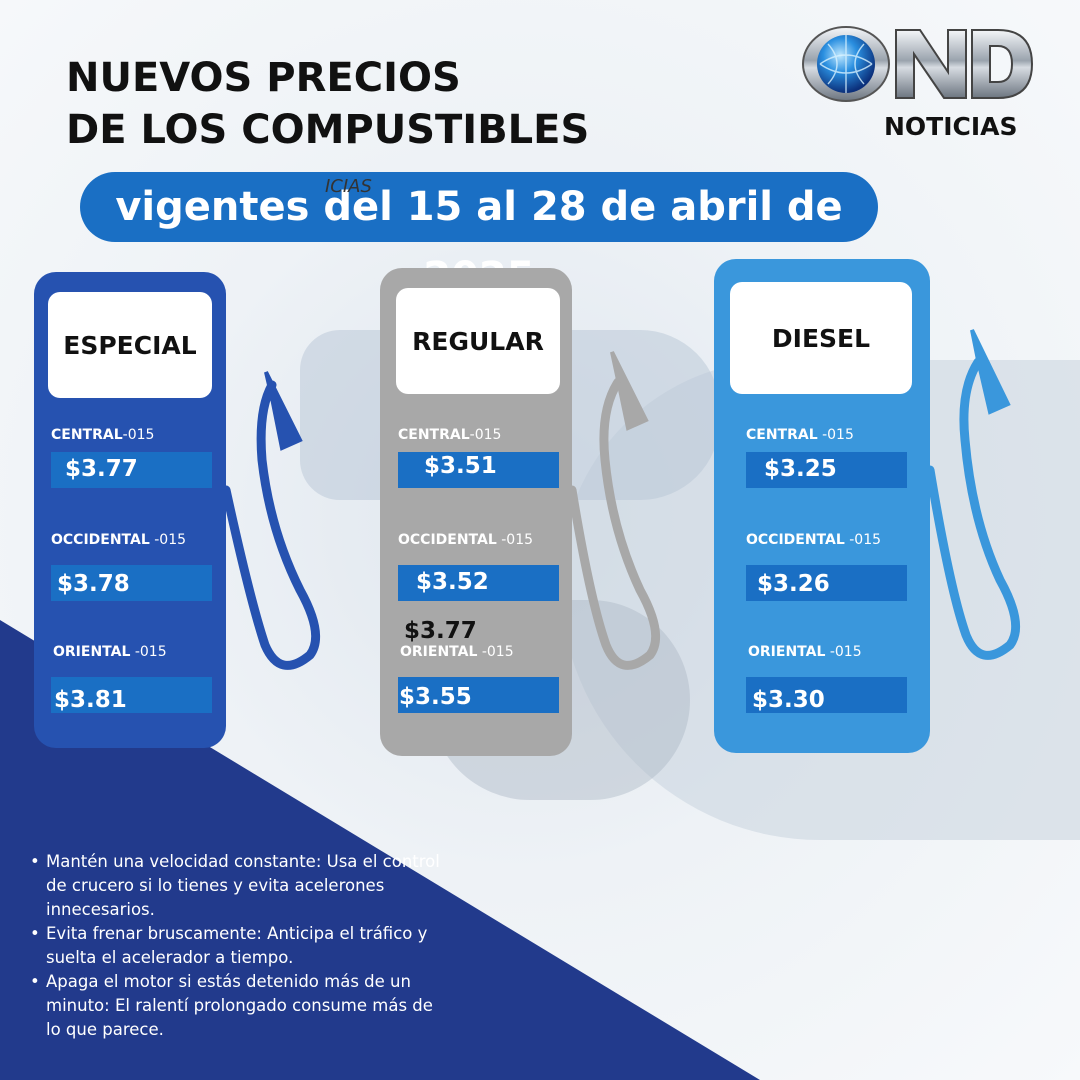 This screenshot has height=1080, width=1080. I want to click on regular-oriental-price: $3.55, so click(435, 697).